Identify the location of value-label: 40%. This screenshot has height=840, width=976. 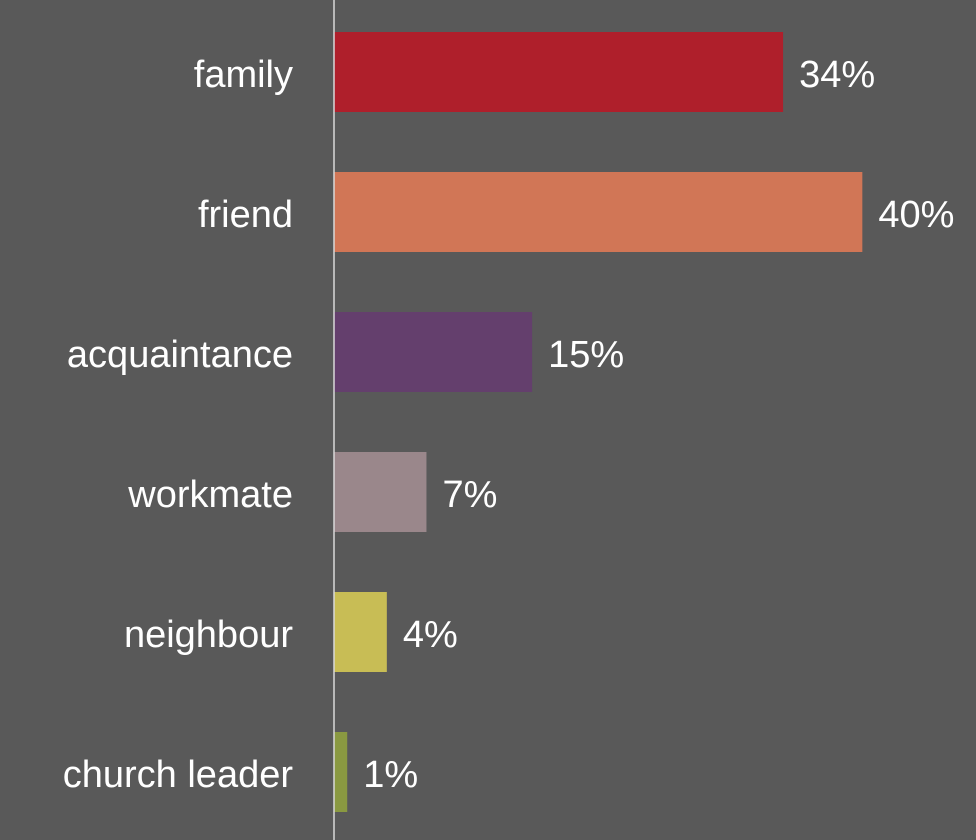
(916, 215).